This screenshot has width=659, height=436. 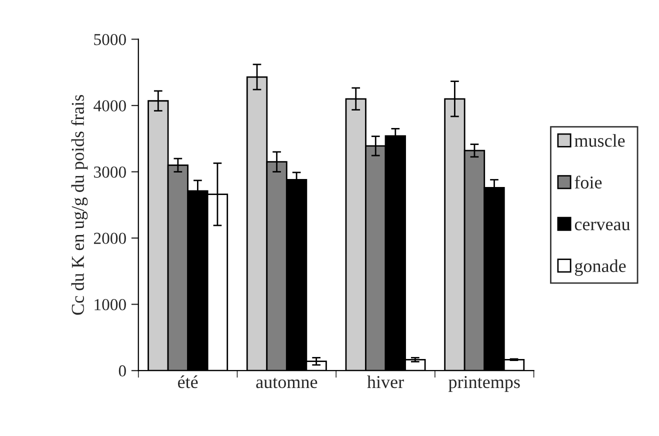 I want to click on y-tick-label: 5000, so click(x=110, y=40).